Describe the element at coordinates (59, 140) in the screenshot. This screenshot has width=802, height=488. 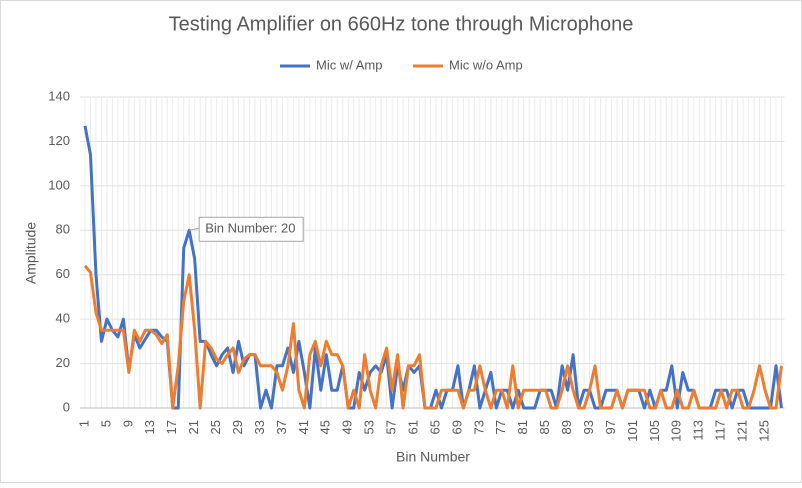
I see `y-tick-label: 120` at that location.